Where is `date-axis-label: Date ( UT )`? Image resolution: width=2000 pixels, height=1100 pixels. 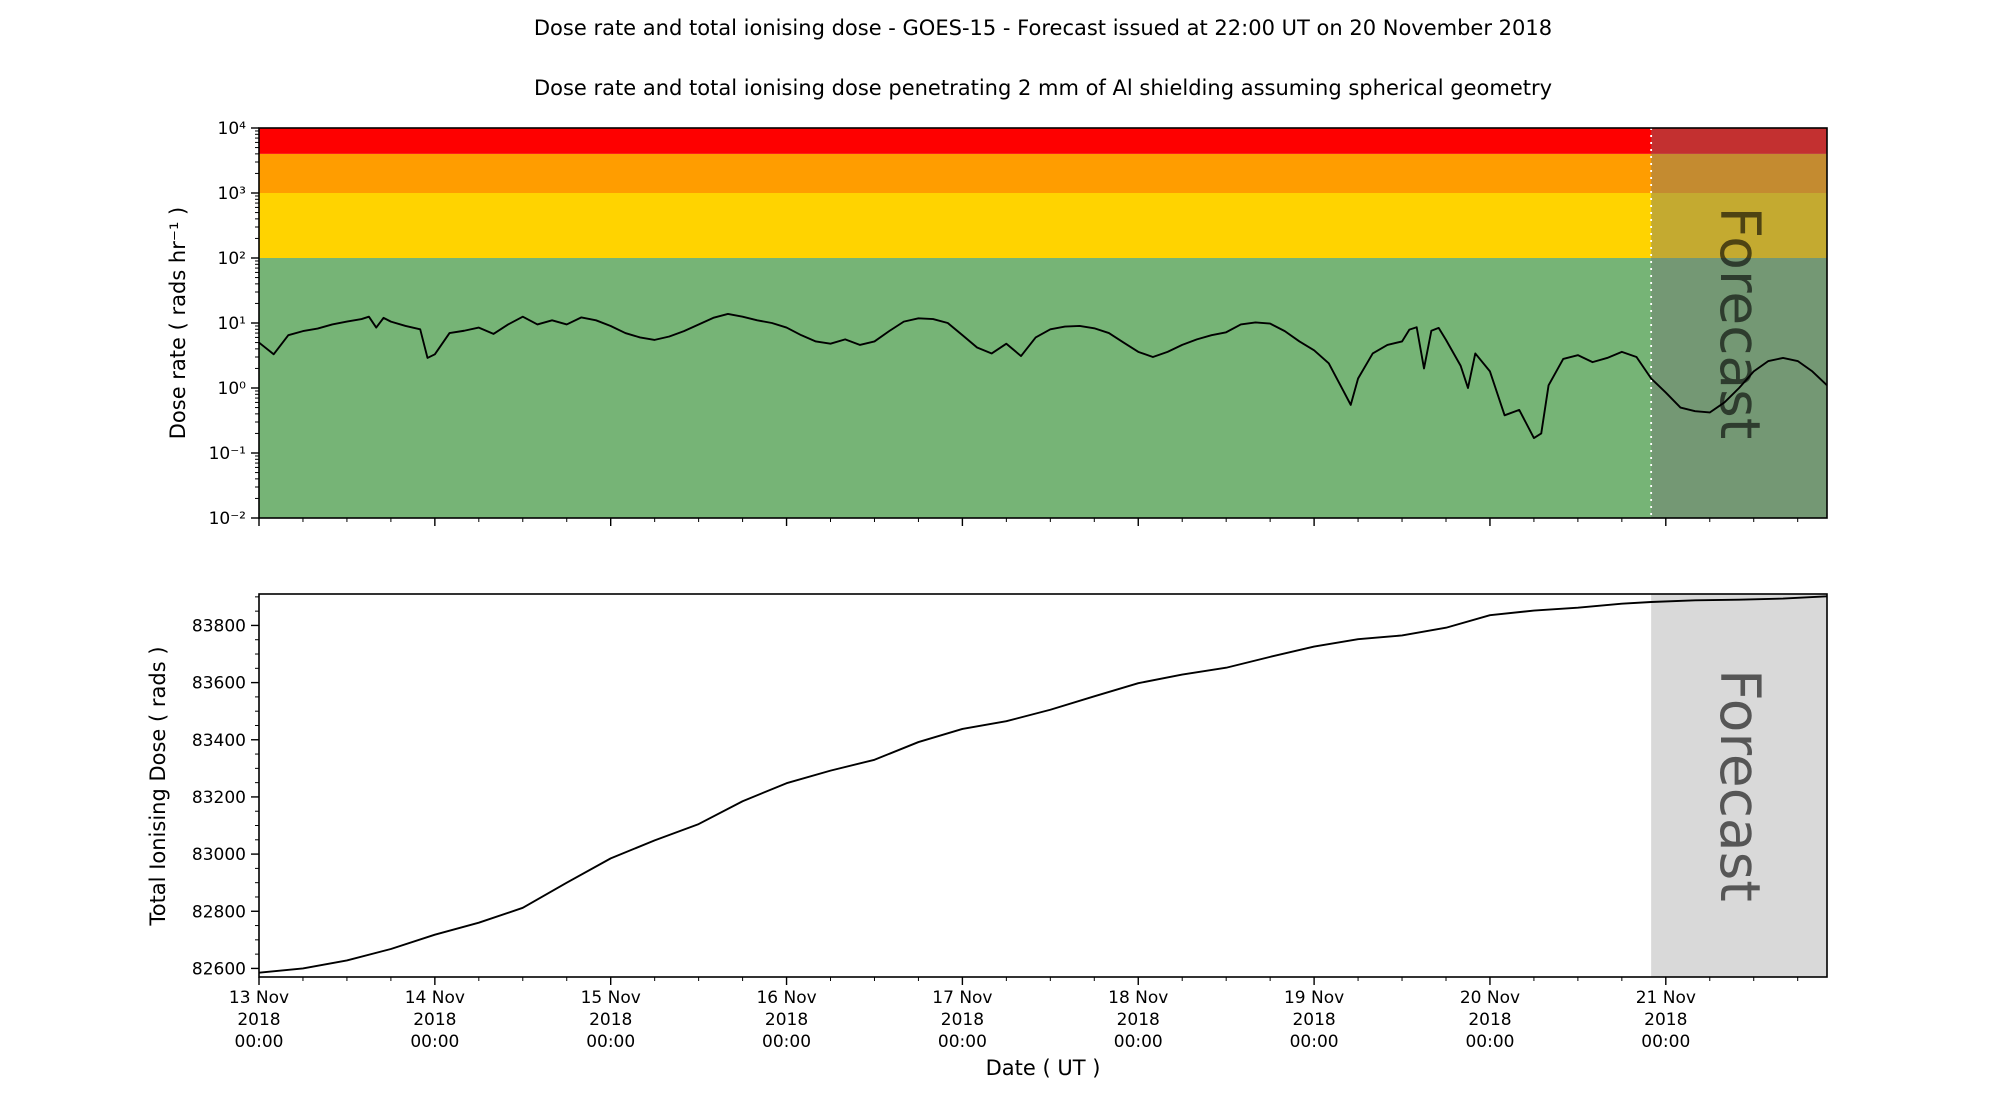 date-axis-label: Date ( UT ) is located at coordinates (1043, 1068).